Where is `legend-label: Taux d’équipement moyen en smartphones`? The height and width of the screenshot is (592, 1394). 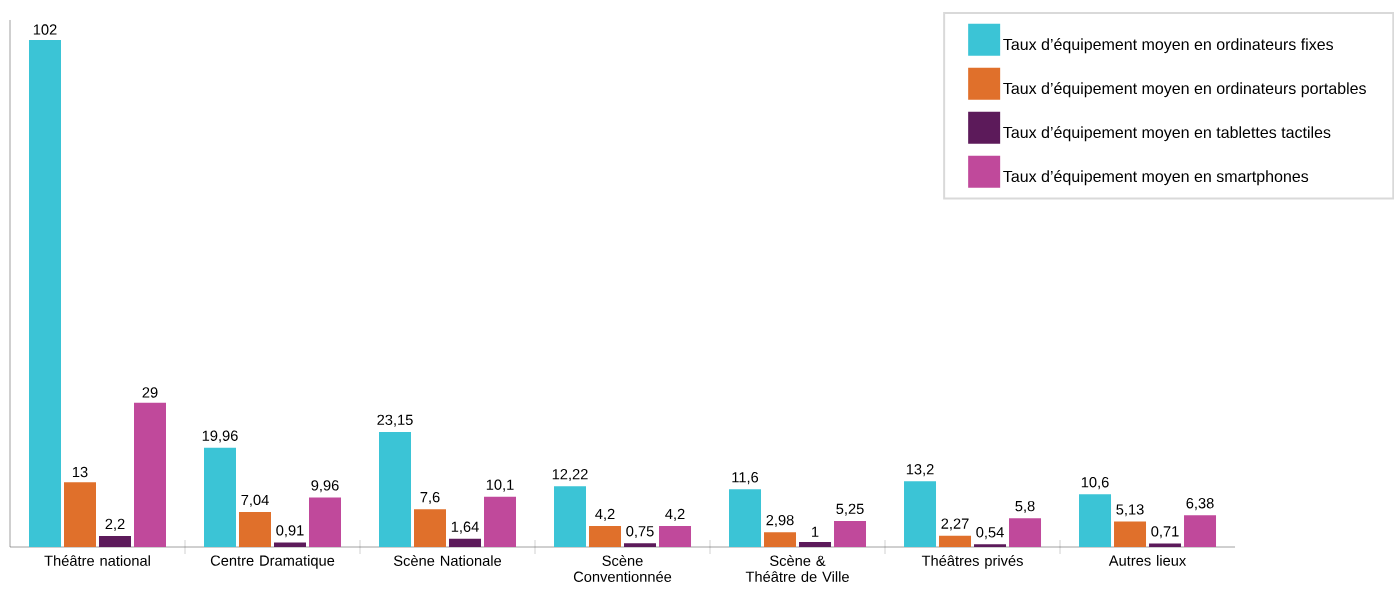 legend-label: Taux d’équipement moyen en smartphones is located at coordinates (1156, 178).